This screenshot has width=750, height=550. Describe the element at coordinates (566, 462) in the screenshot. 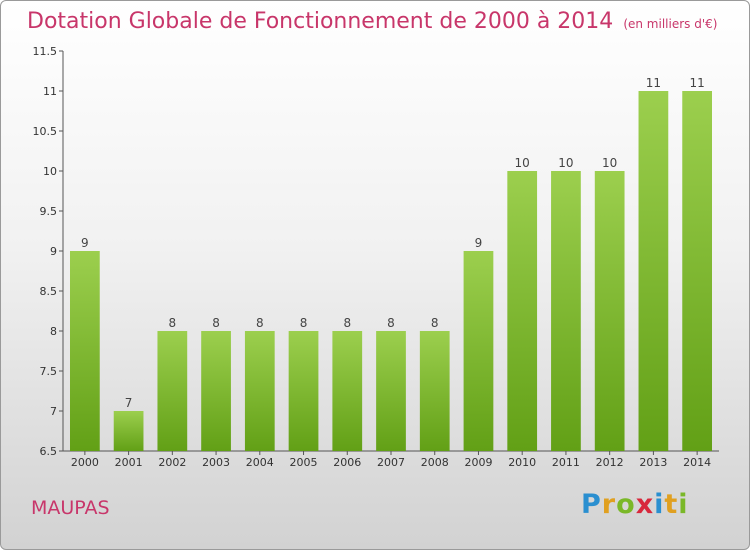

I see `x-tick-label: 2011` at that location.